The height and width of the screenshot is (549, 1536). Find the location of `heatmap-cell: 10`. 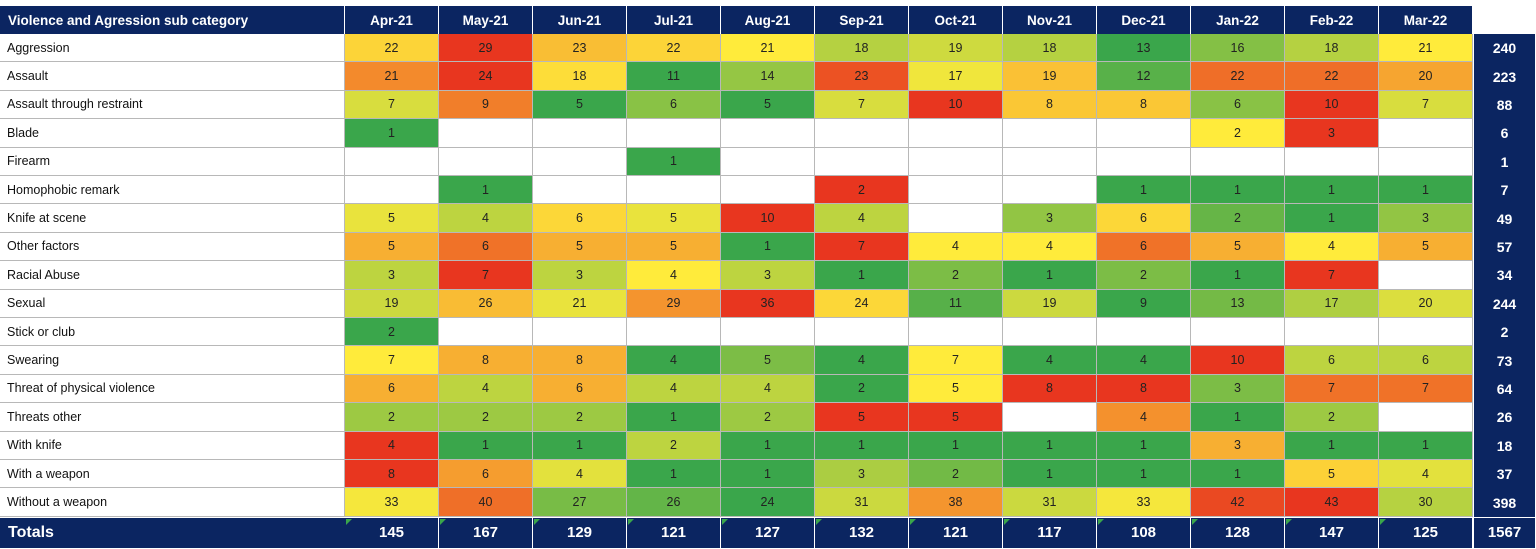

heatmap-cell: 10 is located at coordinates (956, 105).